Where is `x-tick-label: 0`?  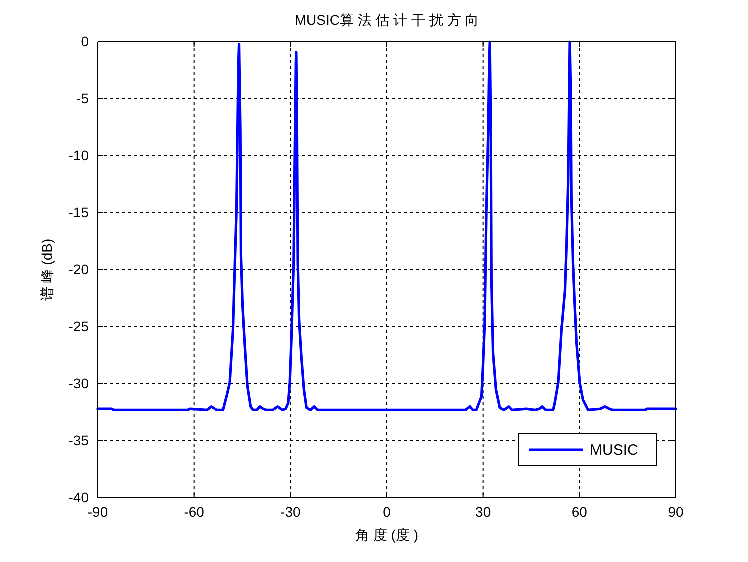
x-tick-label: 0 is located at coordinates (387, 512).